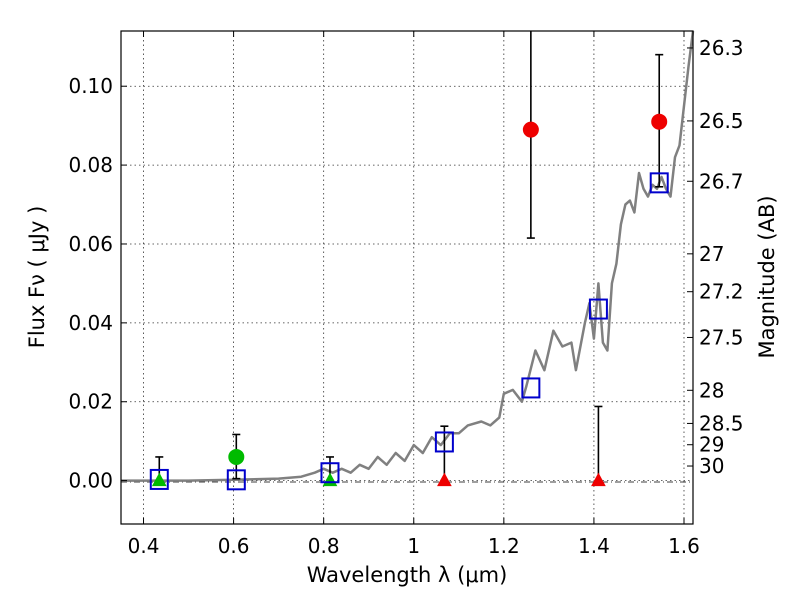  Describe the element at coordinates (234, 546) in the screenshot. I see `x-tick-label: 0.6` at that location.